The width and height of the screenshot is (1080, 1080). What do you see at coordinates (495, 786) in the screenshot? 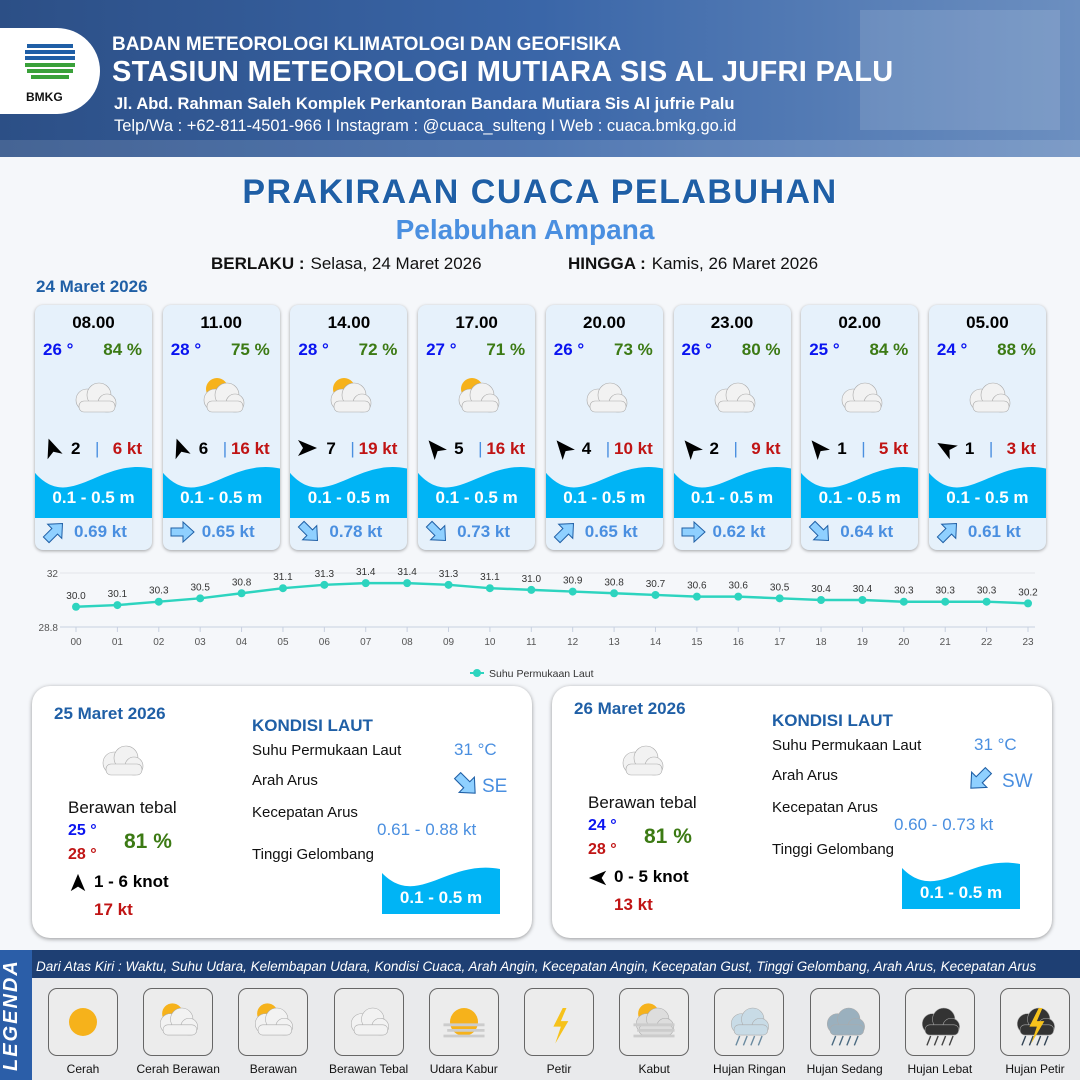
I see `current-dir-value: SE` at bounding box center [495, 786].